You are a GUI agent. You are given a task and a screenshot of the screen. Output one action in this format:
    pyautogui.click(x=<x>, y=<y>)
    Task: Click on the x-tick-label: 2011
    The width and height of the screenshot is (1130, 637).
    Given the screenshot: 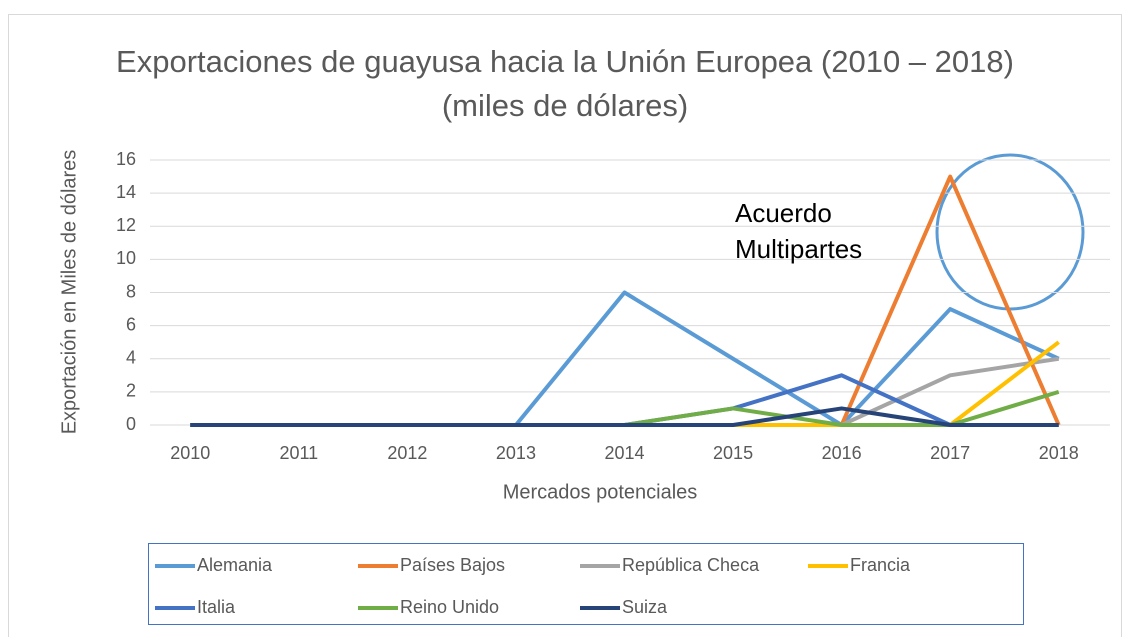 What is the action you would take?
    pyautogui.click(x=298, y=453)
    